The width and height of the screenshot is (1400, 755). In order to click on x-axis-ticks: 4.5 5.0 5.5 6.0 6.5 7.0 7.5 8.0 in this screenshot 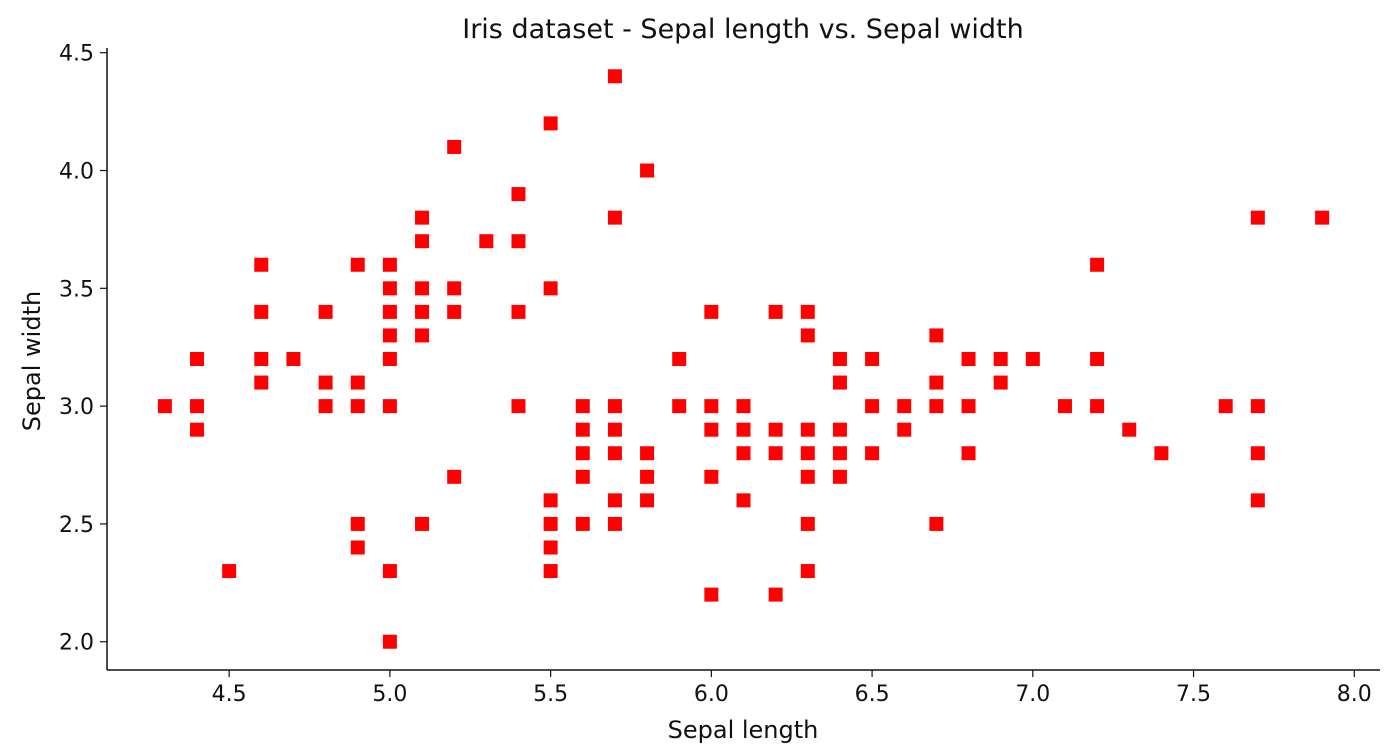, I will do `click(792, 688)`.